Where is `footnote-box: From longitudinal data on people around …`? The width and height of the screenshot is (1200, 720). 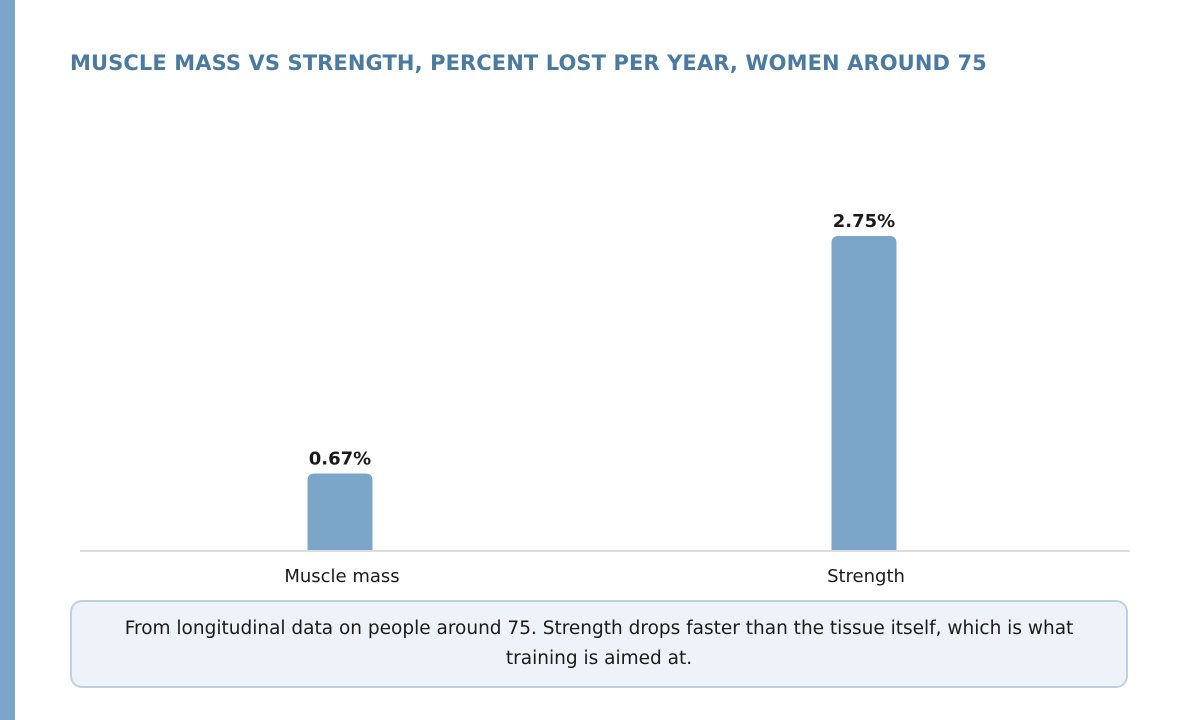
footnote-box: From longitudinal data on people around … is located at coordinates (599, 644).